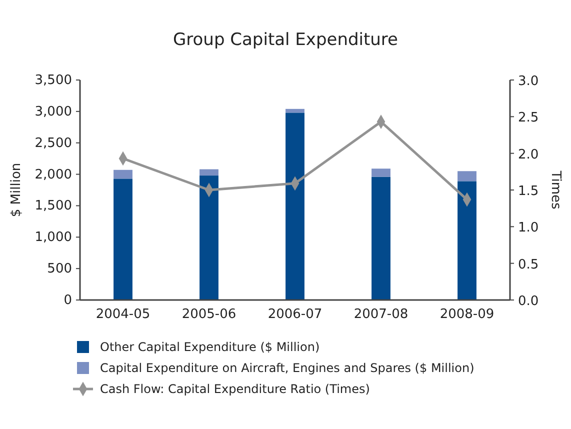  I want to click on legend-label: Cash Flow: Capital Expenditure Ratio (Times), so click(235, 389).